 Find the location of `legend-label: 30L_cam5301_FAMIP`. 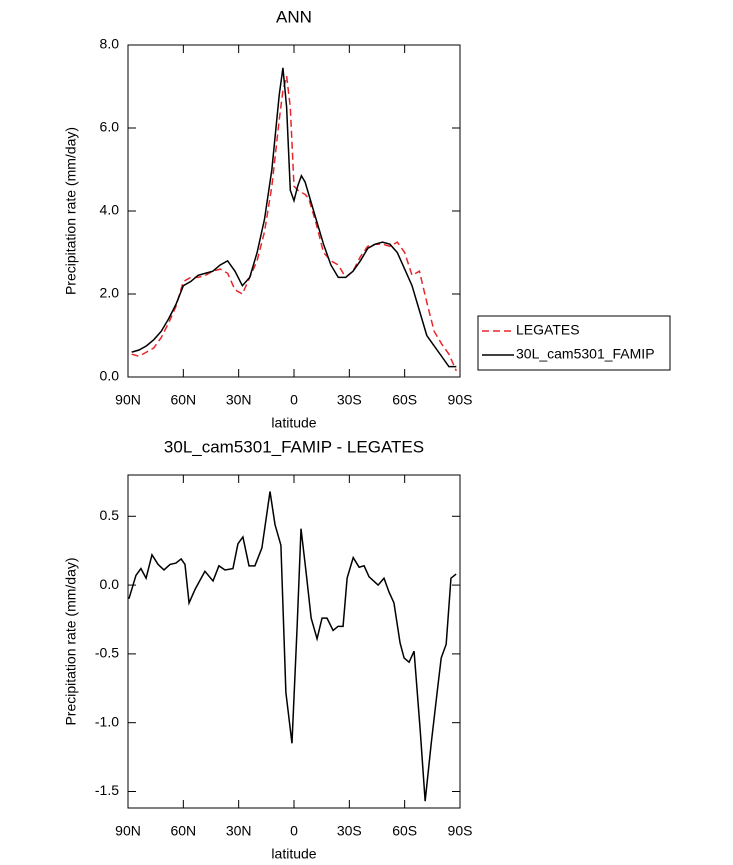

legend-label: 30L_cam5301_FAMIP is located at coordinates (585, 354).